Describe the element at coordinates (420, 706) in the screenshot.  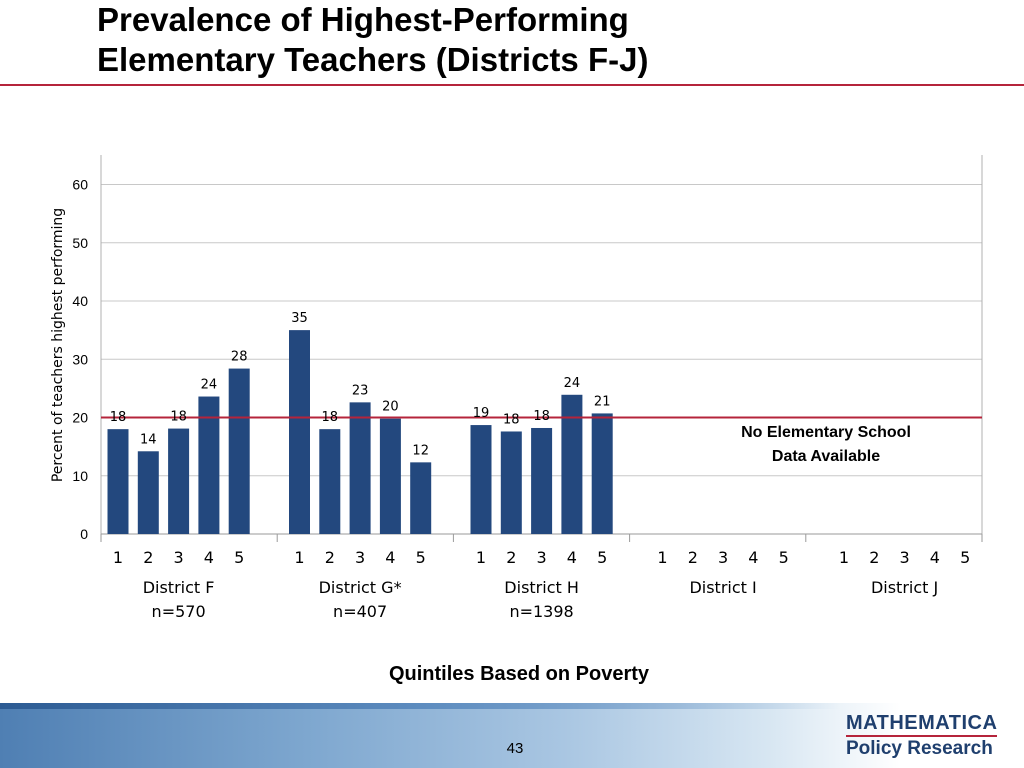
I see `footer-stripe` at that location.